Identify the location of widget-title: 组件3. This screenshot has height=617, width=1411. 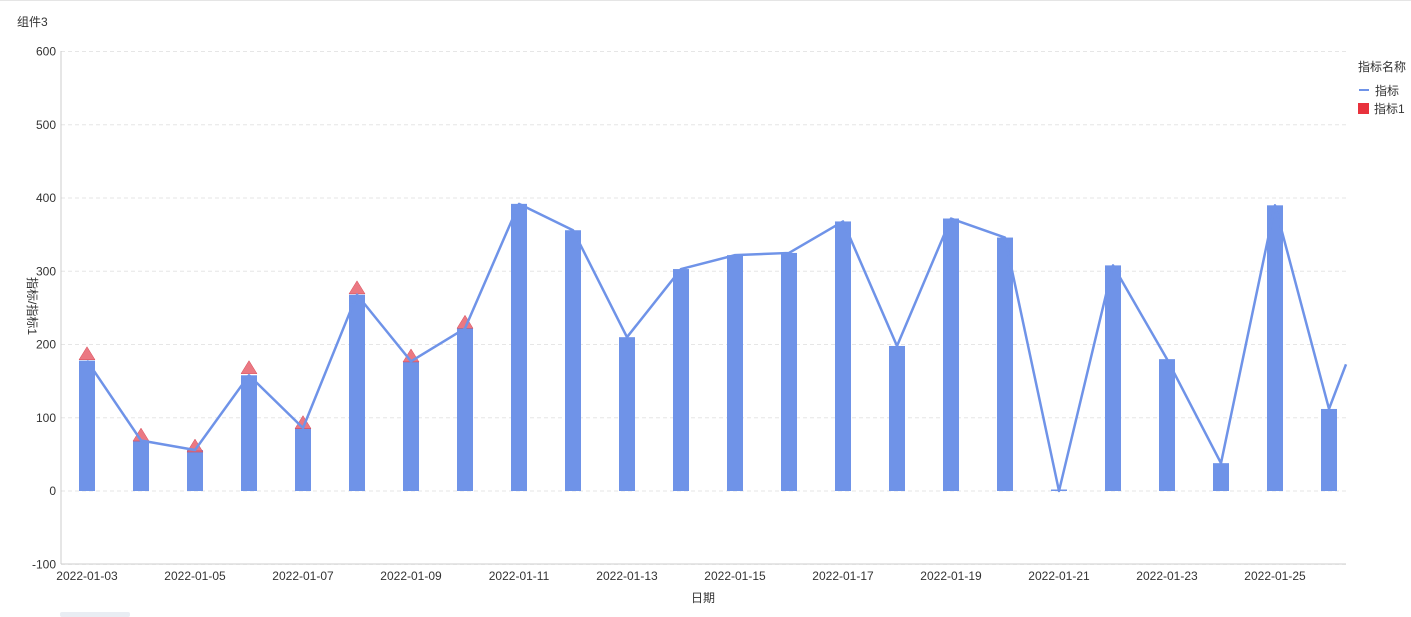
(32, 22).